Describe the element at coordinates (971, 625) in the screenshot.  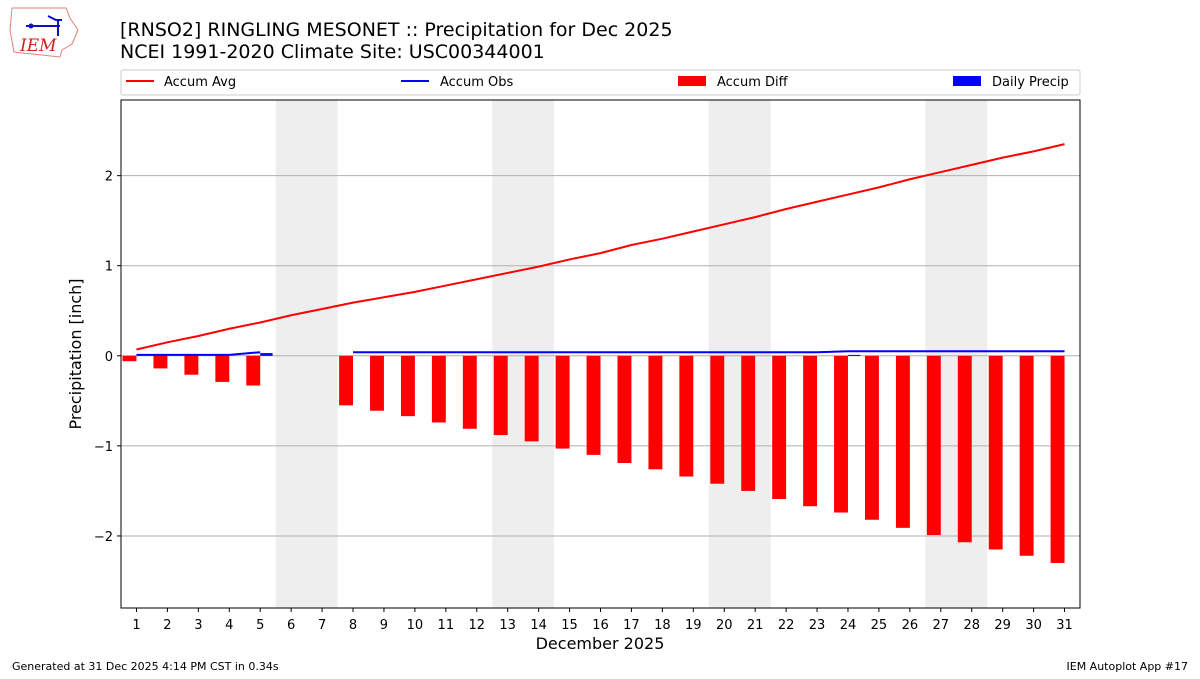
I see `x-tick-label: 28` at that location.